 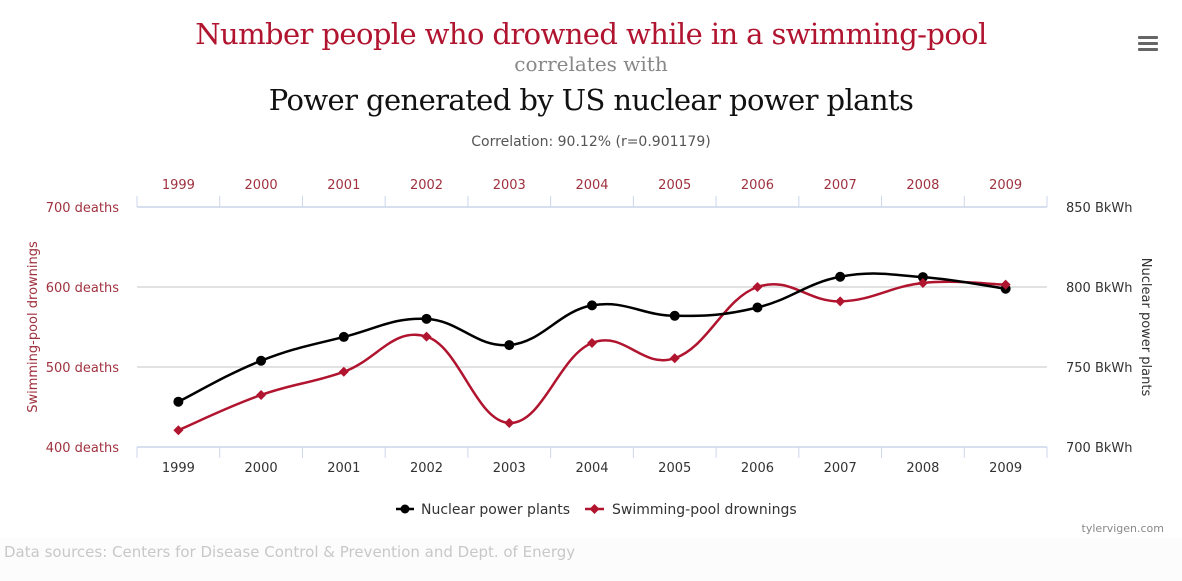 I want to click on top-axis-label: 2002, so click(x=426, y=185).